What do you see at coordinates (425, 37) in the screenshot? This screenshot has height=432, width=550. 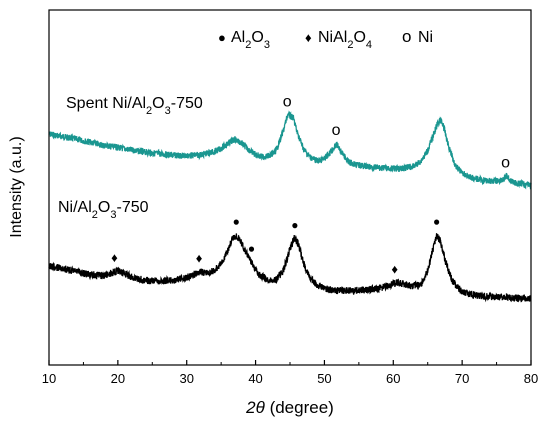 I see `legend-label: Ni` at bounding box center [425, 37].